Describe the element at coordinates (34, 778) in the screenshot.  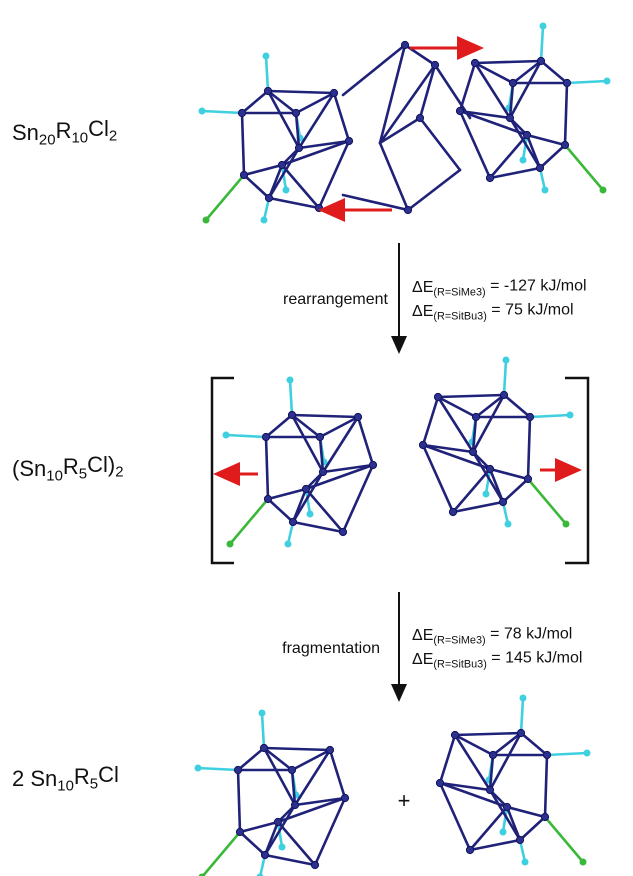
I see `text-run: 2 Sn` at that location.